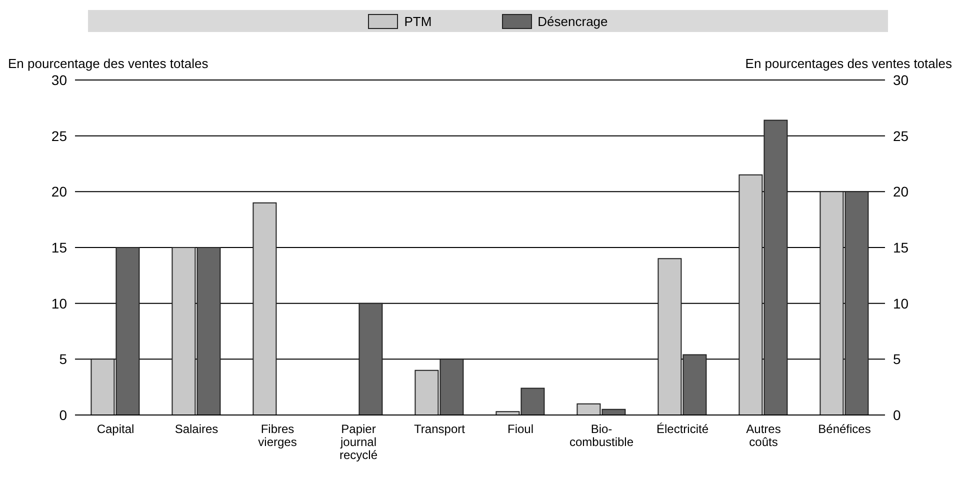  Describe the element at coordinates (682, 429) in the screenshot. I see `x-tick-label: Électricité` at that location.